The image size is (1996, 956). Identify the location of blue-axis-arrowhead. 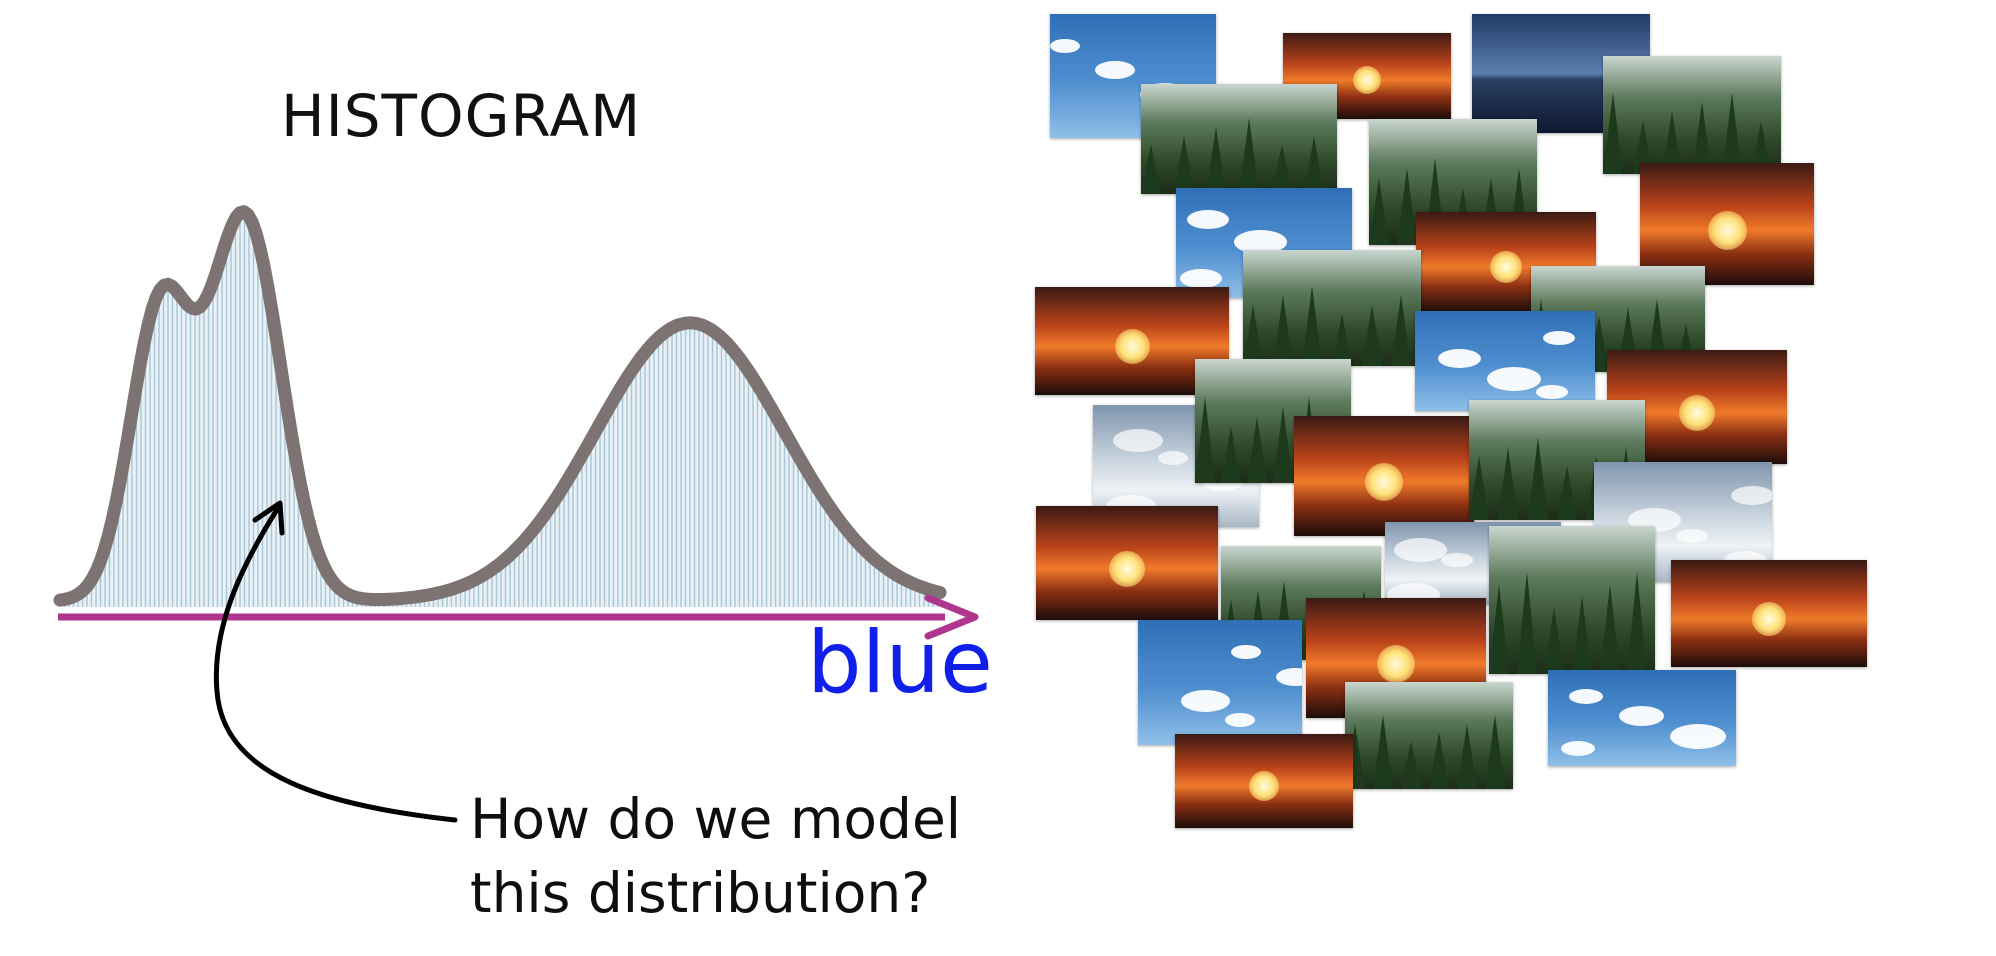
(951, 617).